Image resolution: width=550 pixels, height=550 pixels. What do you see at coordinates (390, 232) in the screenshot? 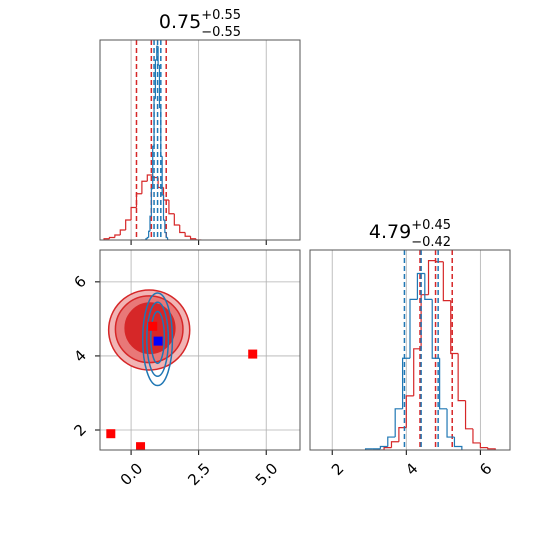
I see `title-value: 4.79` at bounding box center [390, 232].